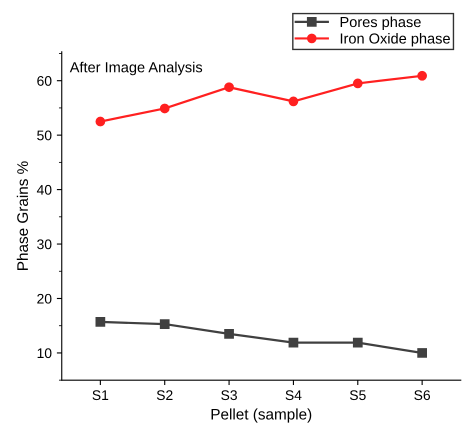 The image size is (475, 432). I want to click on annotation: After Image Analysis, so click(136, 69).